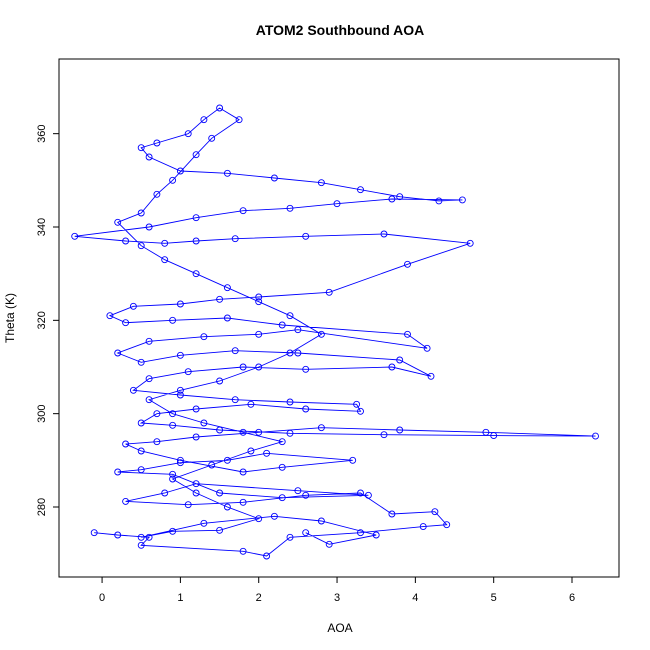 Image resolution: width=650 pixels, height=650 pixels. I want to click on chart-title: ATOM2 Southbound AOA, so click(340, 30).